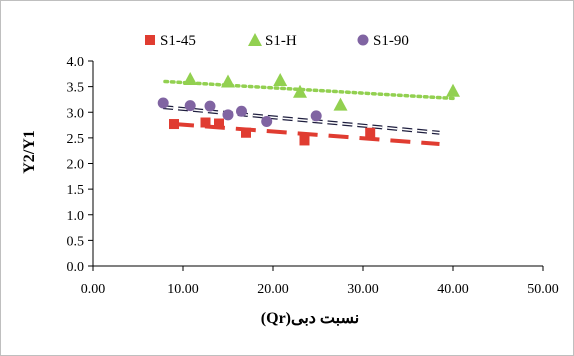 The image size is (574, 356). I want to click on legend-label-s1-90: S1-90, so click(391, 41).